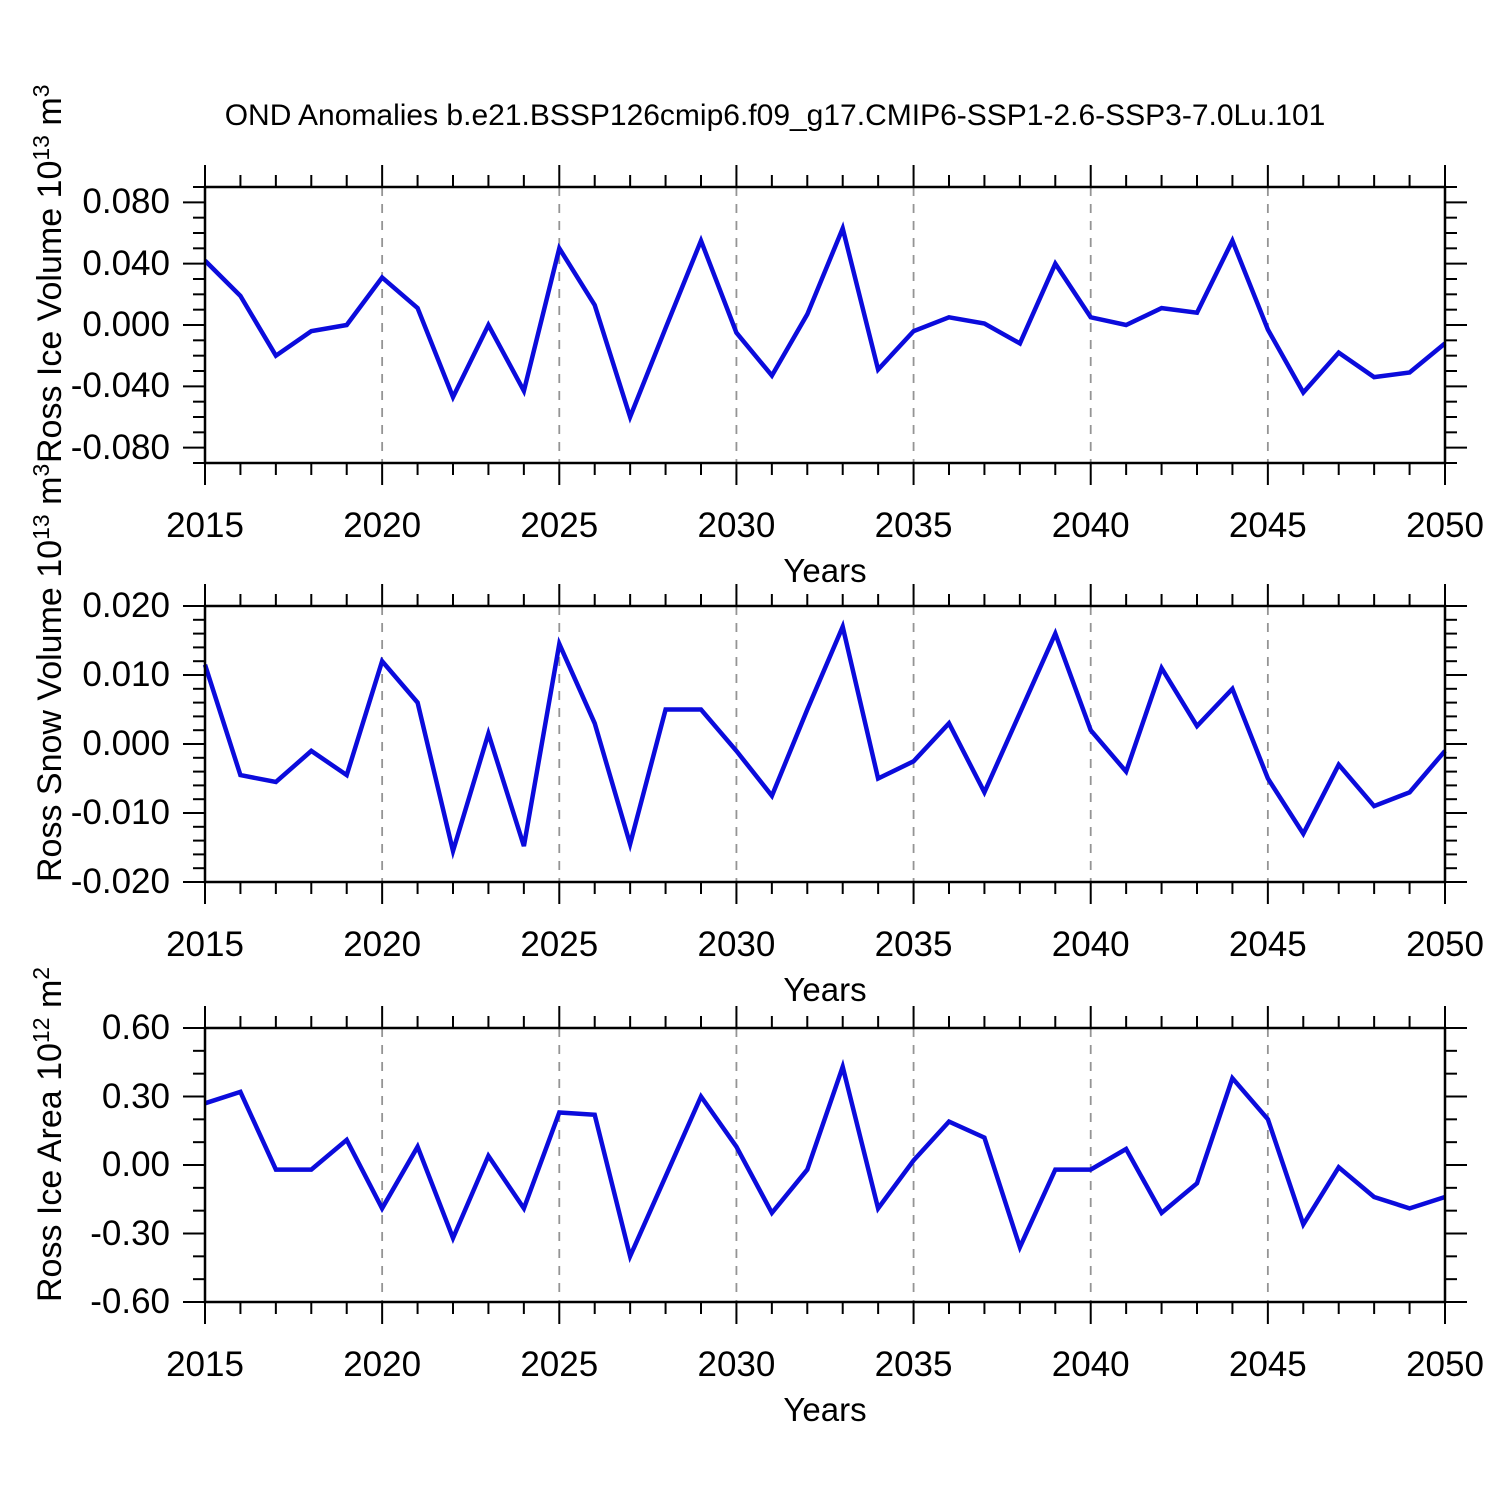 The width and height of the screenshot is (1500, 1500). I want to click on y-axis-title: Ross Snow Volume 1013 m3, so click(49, 673).